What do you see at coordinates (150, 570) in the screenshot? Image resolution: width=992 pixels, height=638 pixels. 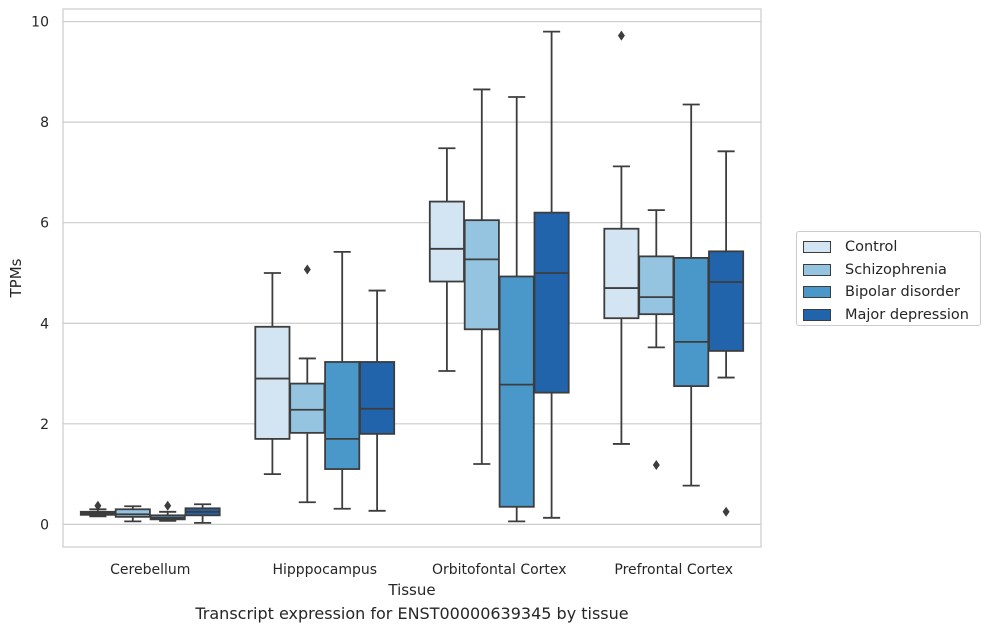 I see `x-tick-label: Cerebellum` at bounding box center [150, 570].